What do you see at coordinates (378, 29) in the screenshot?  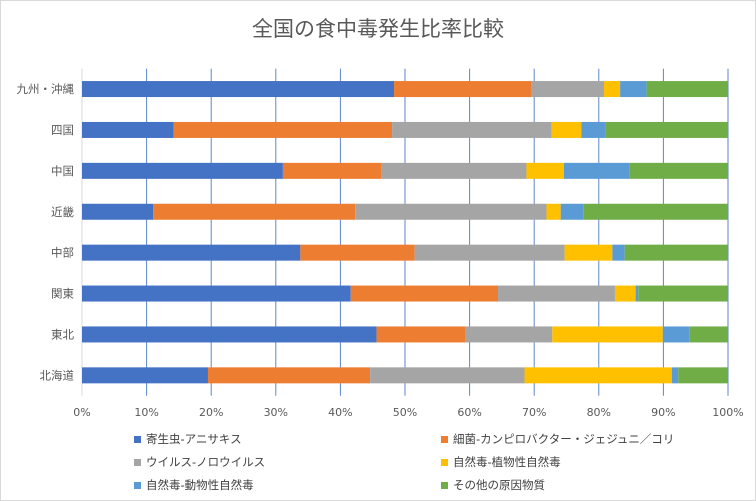 I see `chart-title: 全国の食中毒発生比率比較` at bounding box center [378, 29].